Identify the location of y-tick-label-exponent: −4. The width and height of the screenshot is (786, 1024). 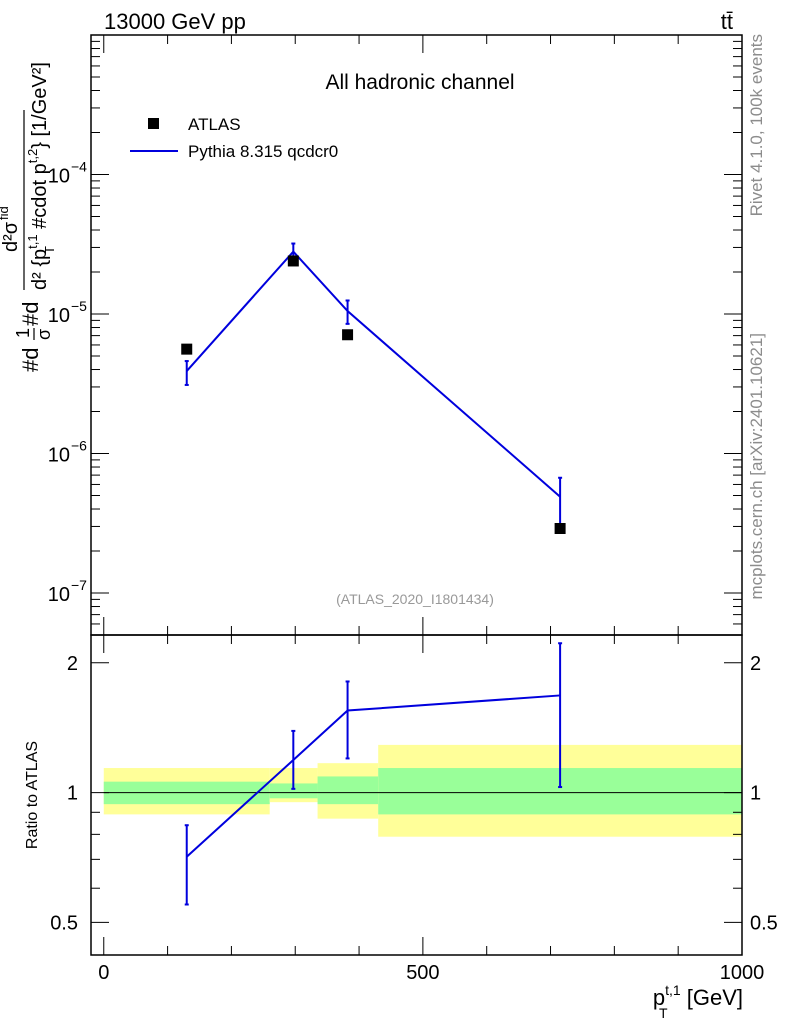
(79, 167).